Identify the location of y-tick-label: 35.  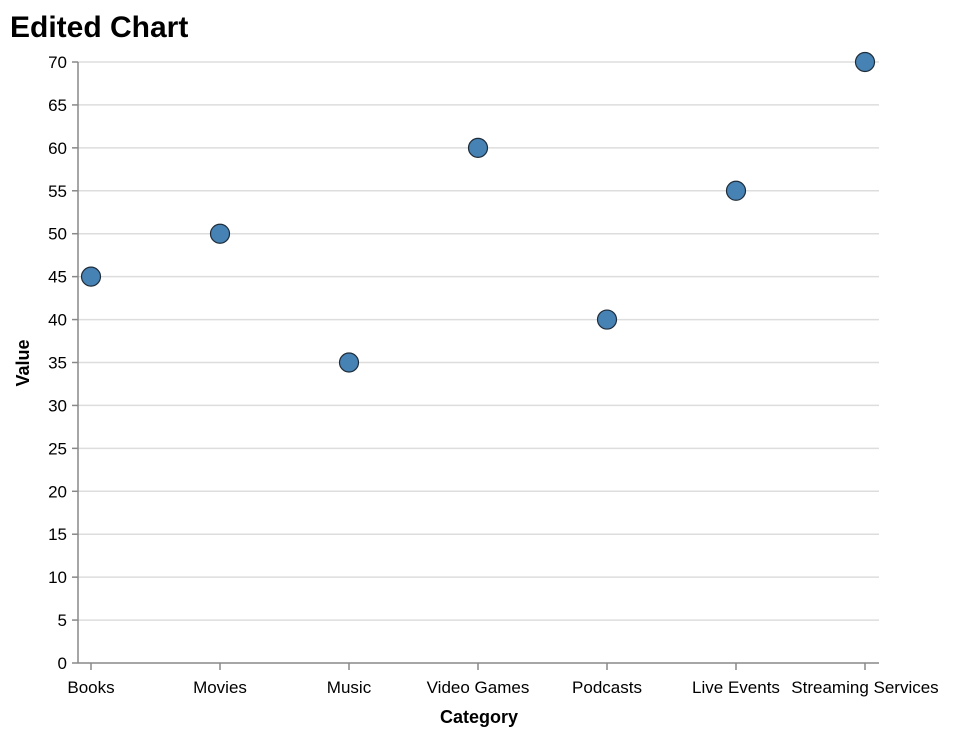
(57, 363).